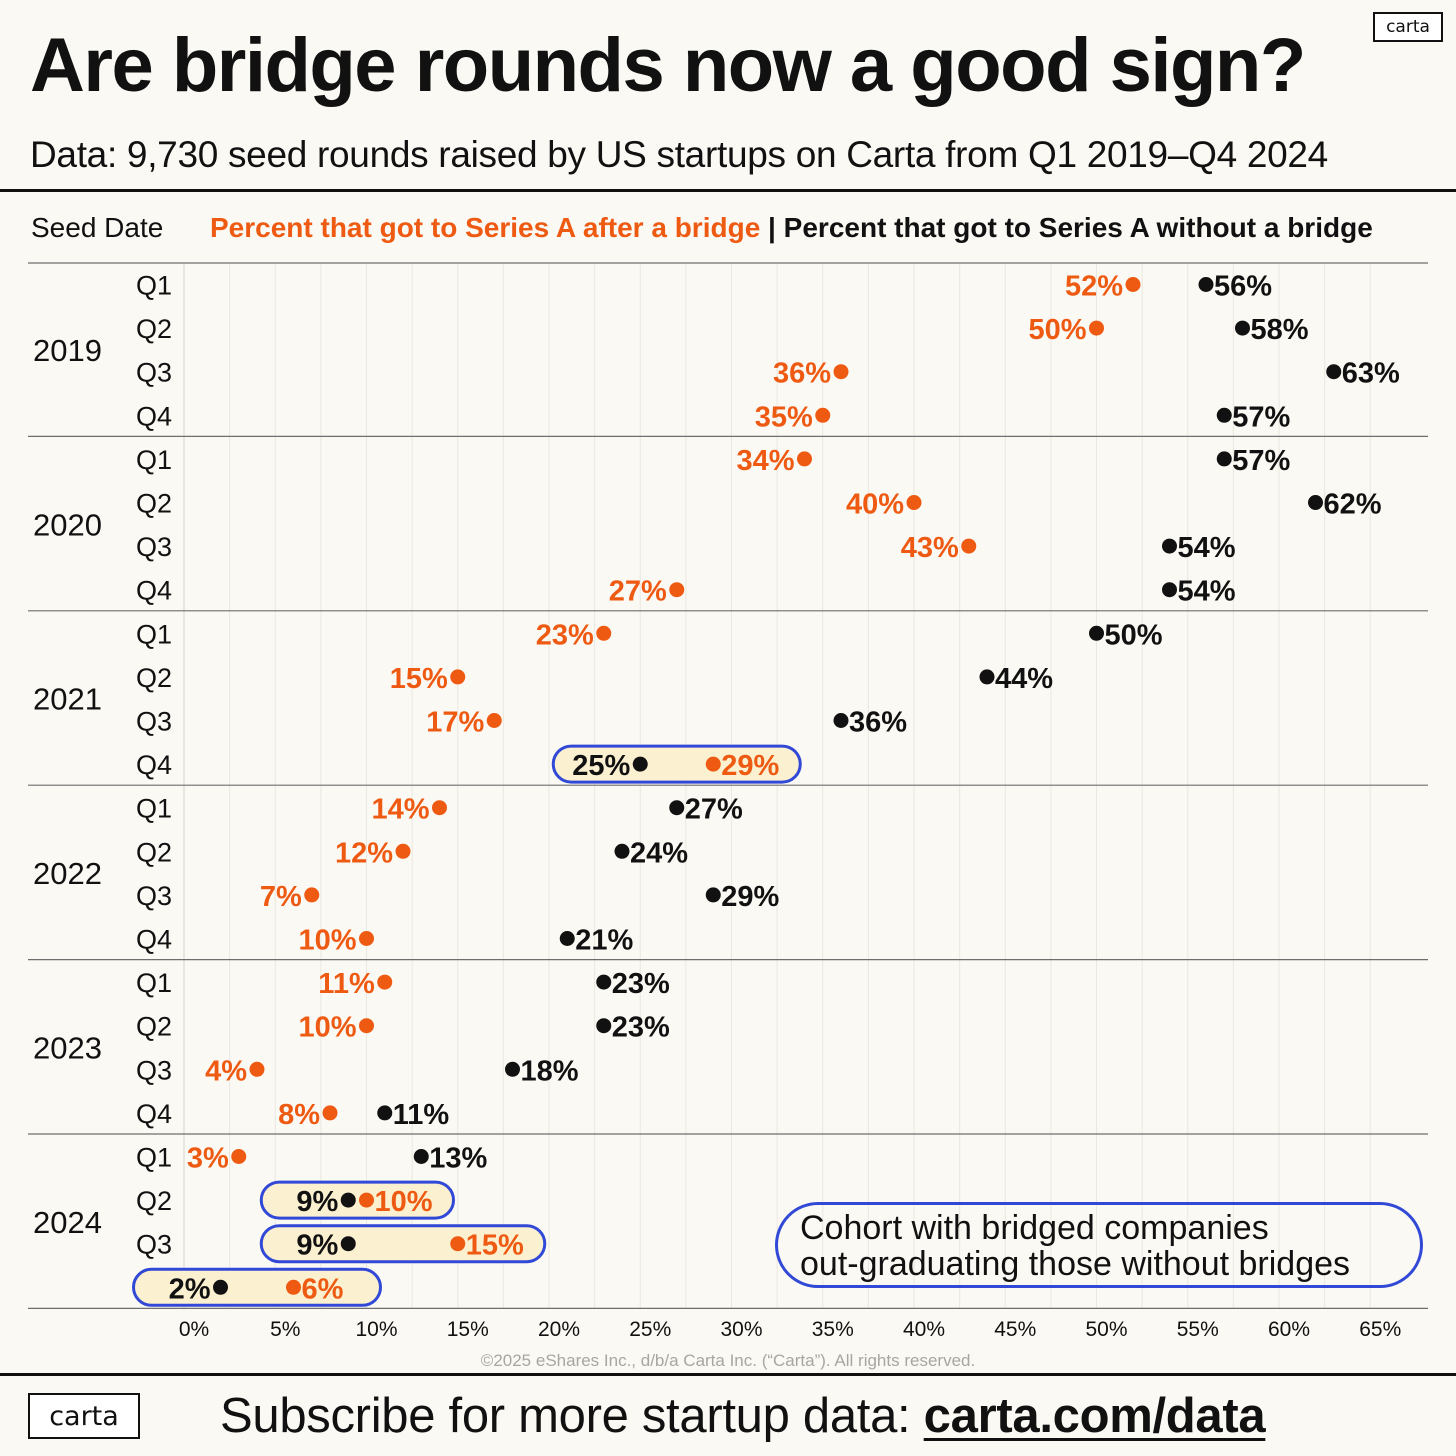  Describe the element at coordinates (638, 592) in the screenshot. I see `bridge-value-label: 27%` at that location.